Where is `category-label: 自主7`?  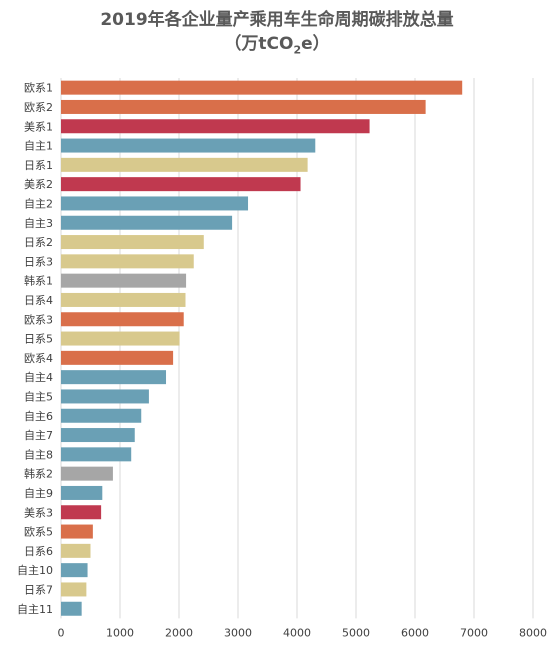
category-label: 自主7 is located at coordinates (38, 435).